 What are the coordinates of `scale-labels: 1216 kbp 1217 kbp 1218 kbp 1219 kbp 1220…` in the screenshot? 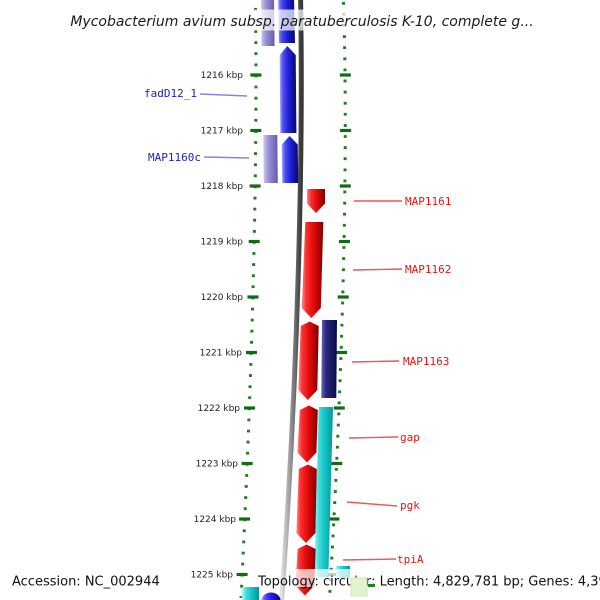 It's located at (217, 326).